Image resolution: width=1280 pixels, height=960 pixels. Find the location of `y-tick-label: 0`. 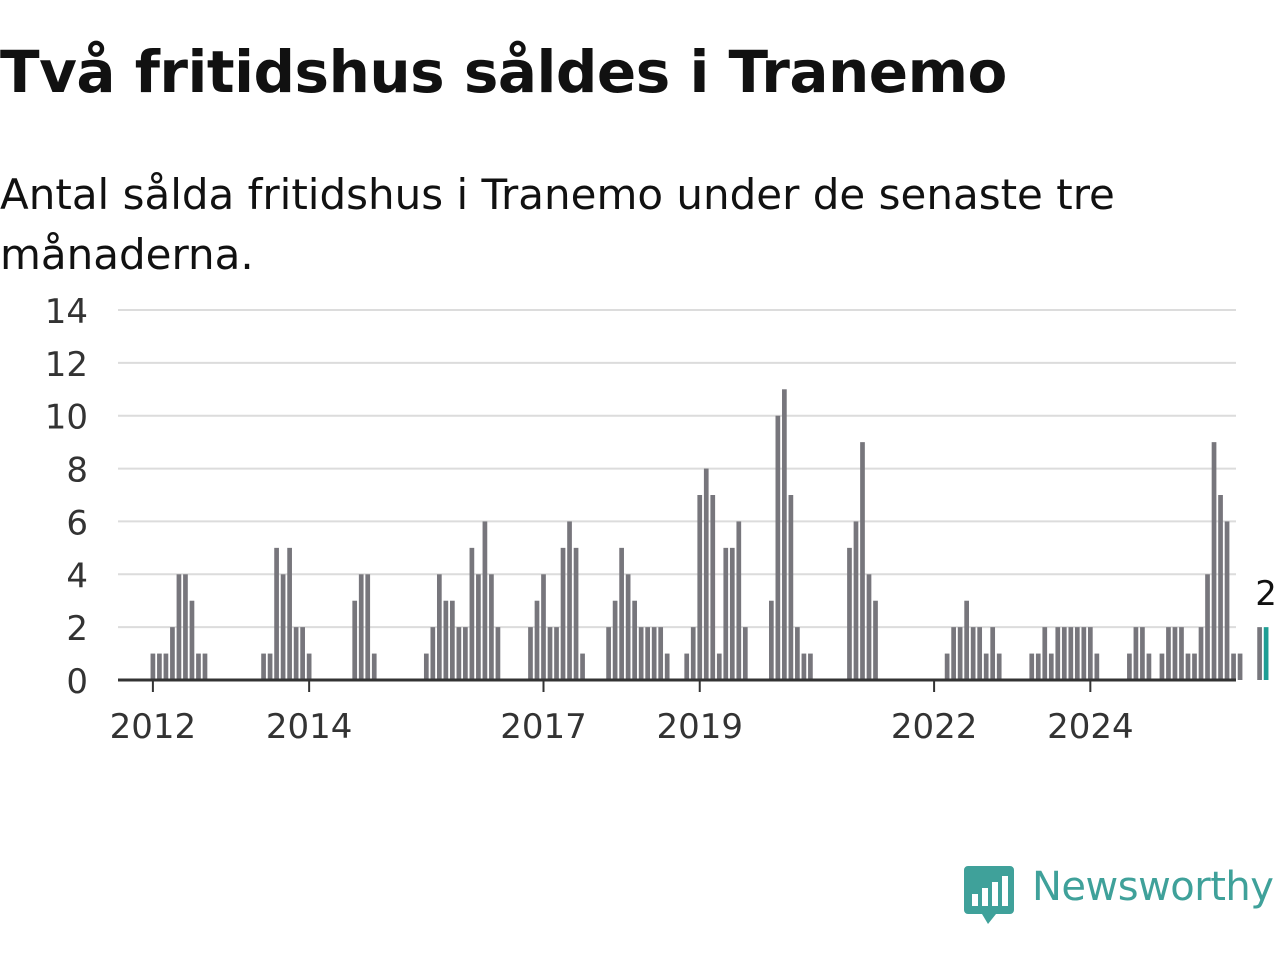

y-tick-label: 0 is located at coordinates (77, 682).